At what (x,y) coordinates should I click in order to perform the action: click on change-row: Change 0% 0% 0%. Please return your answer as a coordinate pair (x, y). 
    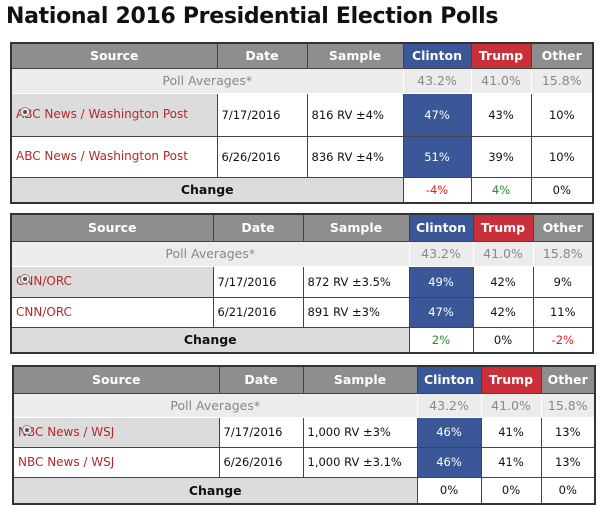
    Looking at the image, I should click on (304, 490).